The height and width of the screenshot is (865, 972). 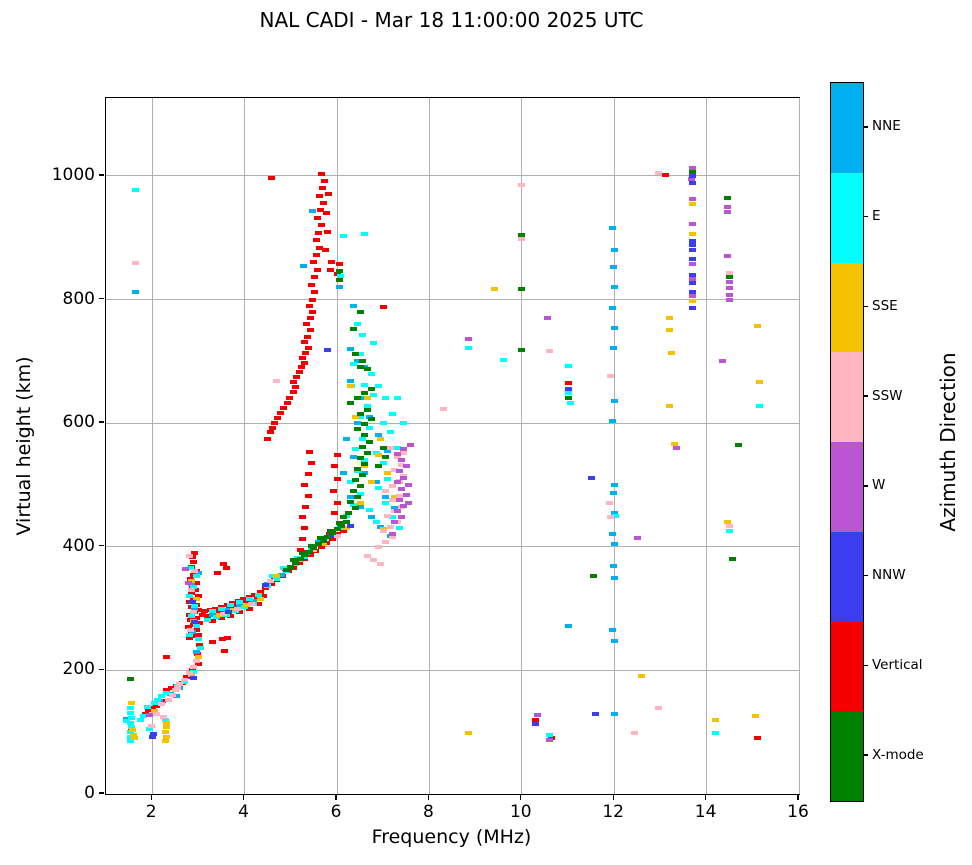 What do you see at coordinates (898, 754) in the screenshot?
I see `colorbar-label-x-mode: X-mode` at bounding box center [898, 754].